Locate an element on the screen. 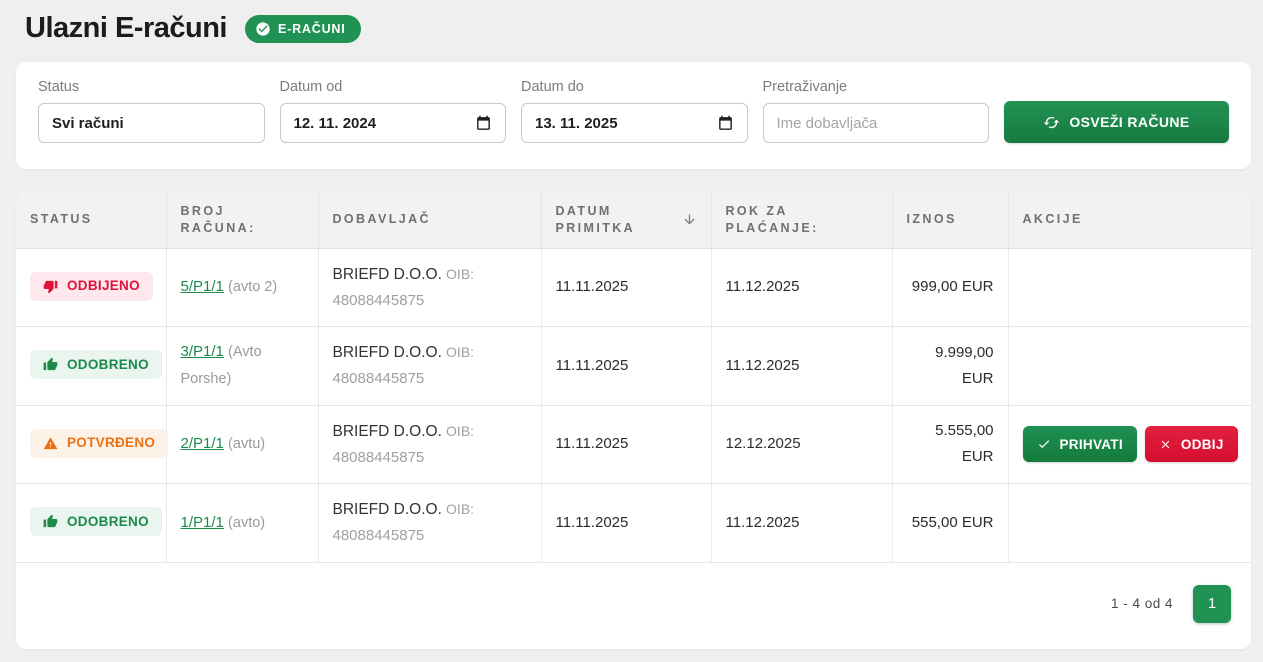 Image resolution: width=1263 pixels, height=662 pixels. date-to-value: 13. 11. 2025 is located at coordinates (576, 123).